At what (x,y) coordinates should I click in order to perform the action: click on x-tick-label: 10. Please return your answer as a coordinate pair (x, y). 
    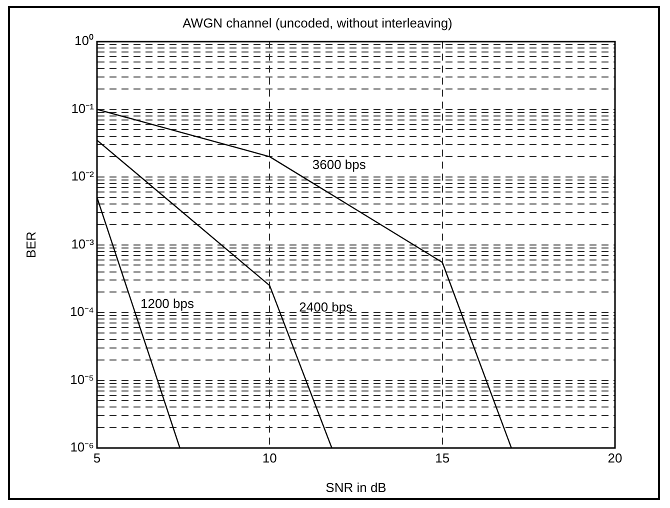
    Looking at the image, I should click on (269, 458).